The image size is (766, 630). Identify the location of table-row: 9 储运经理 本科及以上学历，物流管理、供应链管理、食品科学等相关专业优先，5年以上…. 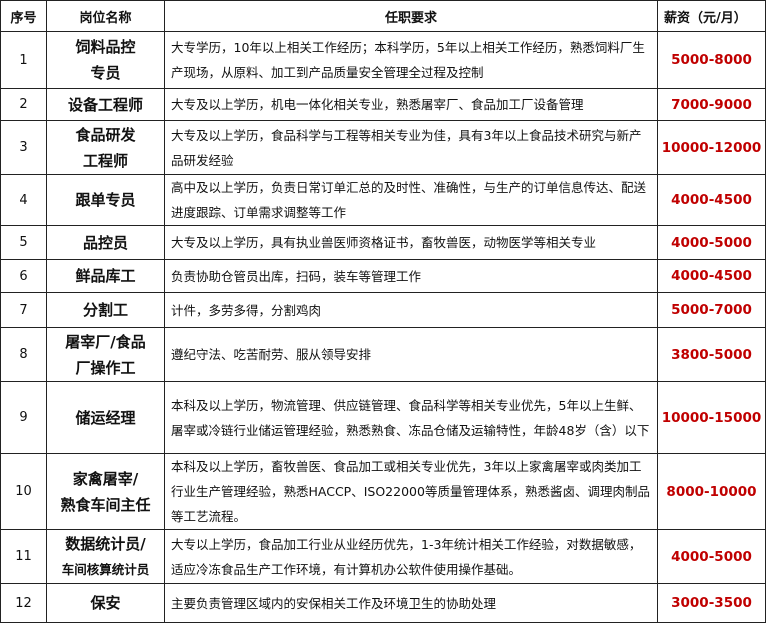
(383, 417).